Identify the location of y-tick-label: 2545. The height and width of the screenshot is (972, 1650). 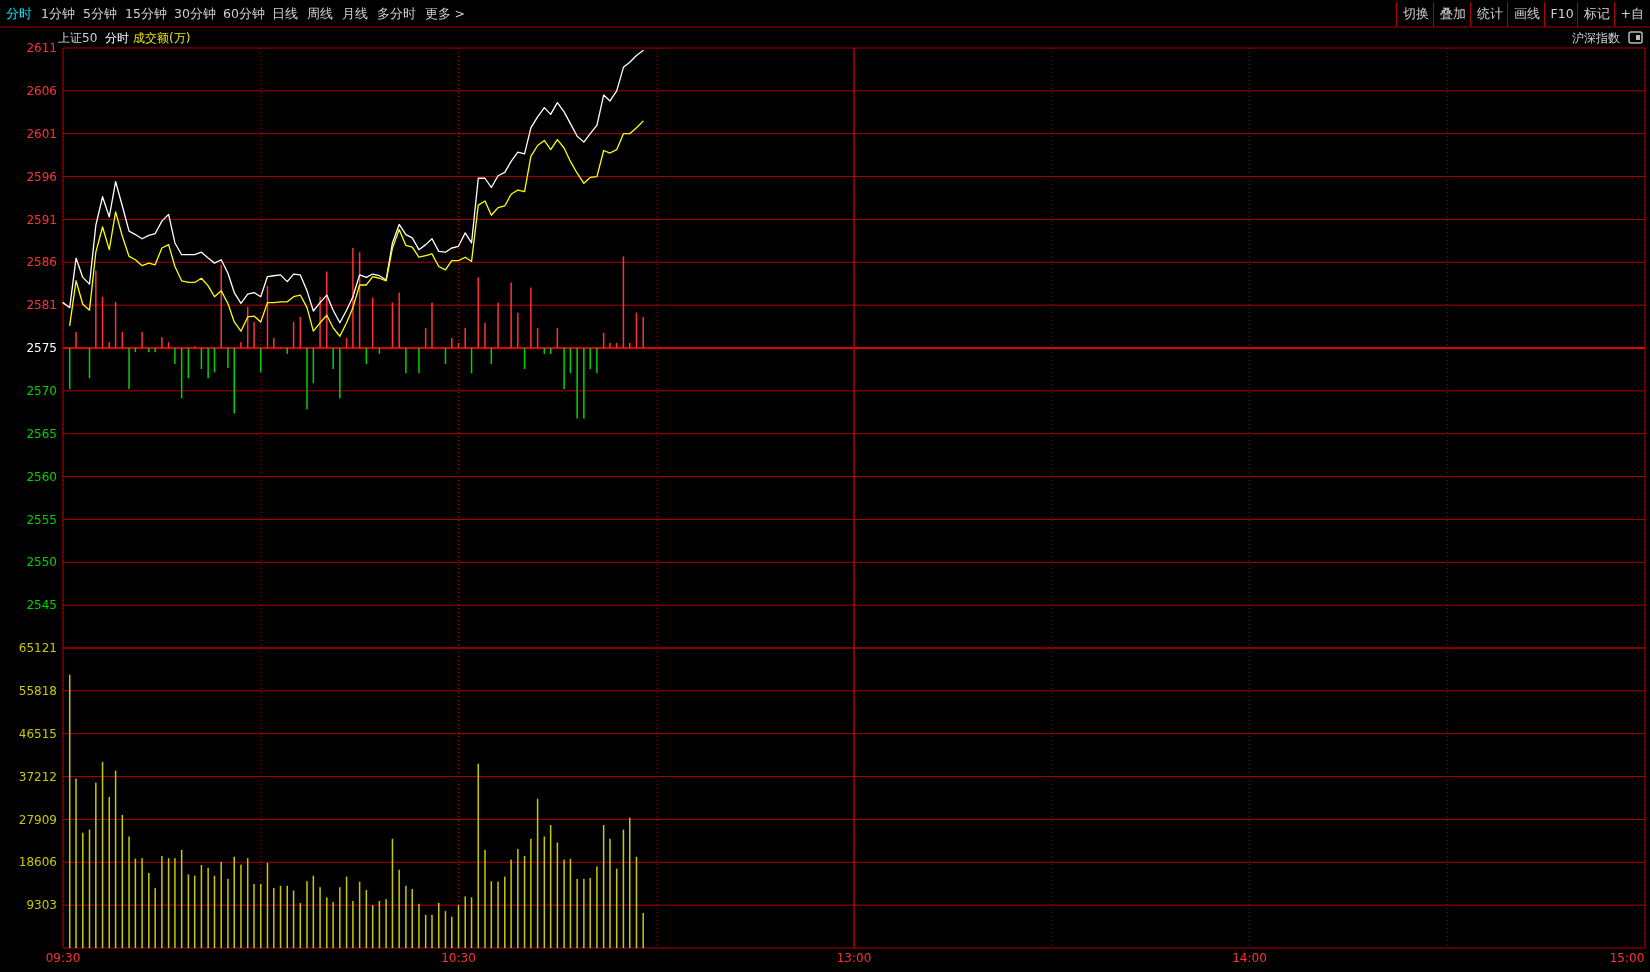
(41, 605).